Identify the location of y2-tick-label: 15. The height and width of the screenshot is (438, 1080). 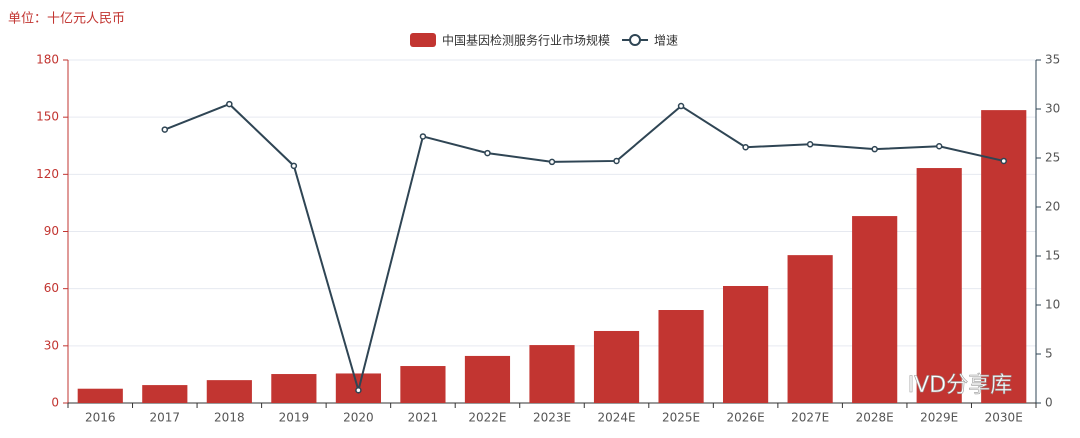
(1052, 256).